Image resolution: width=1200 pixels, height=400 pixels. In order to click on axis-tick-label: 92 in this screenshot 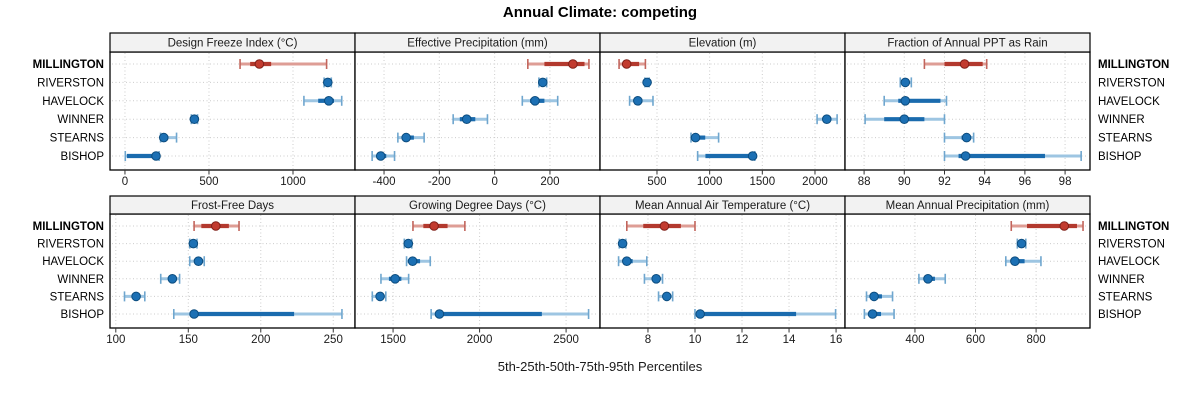, I will do `click(944, 182)`.